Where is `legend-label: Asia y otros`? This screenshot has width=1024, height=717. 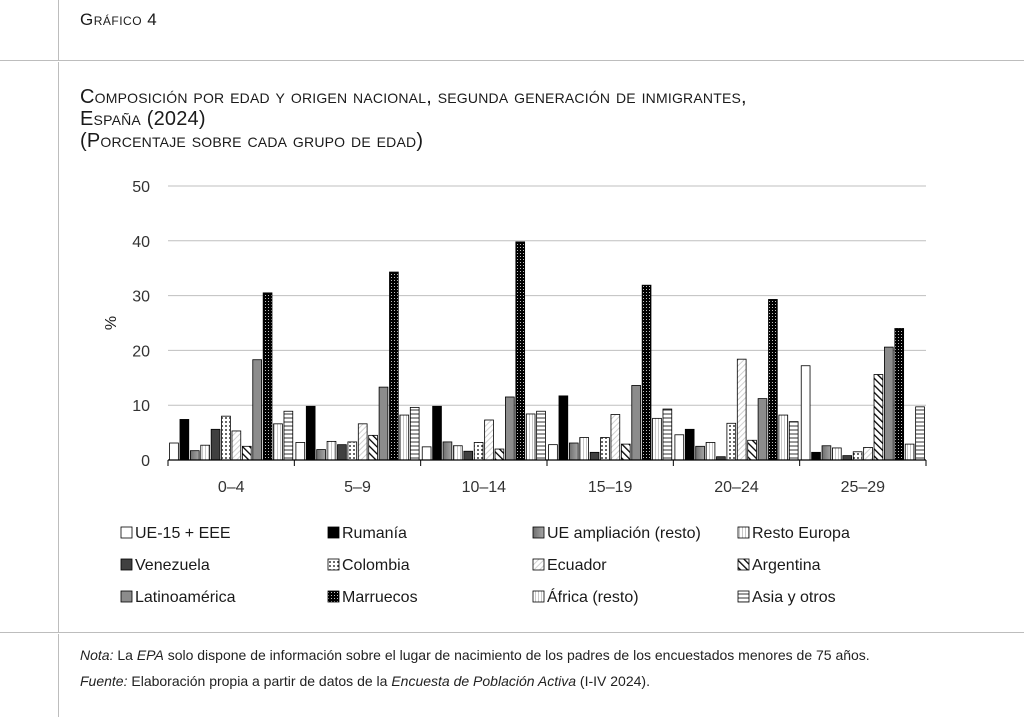 legend-label: Asia y otros is located at coordinates (794, 597).